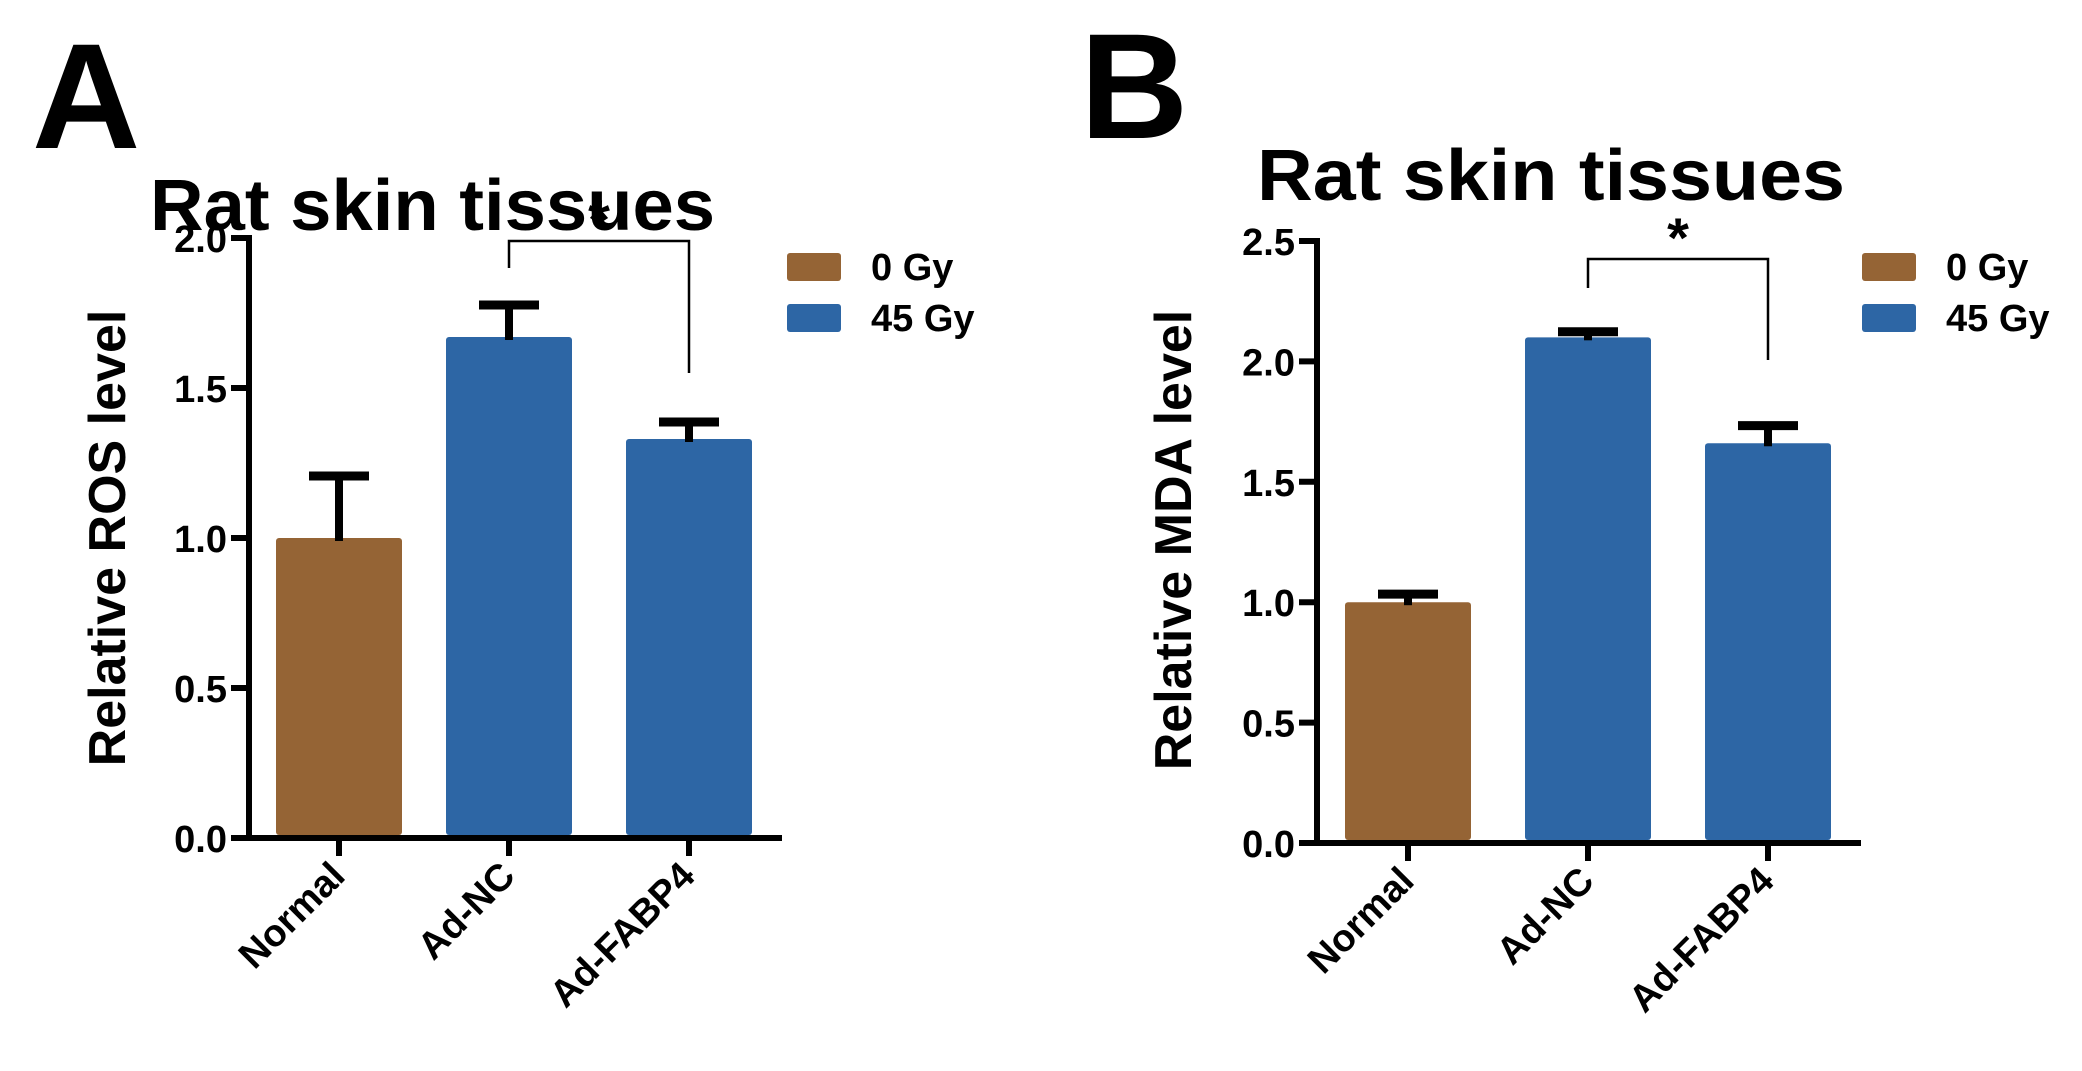 The height and width of the screenshot is (1071, 2082). I want to click on panel-letter: A, so click(86, 96).